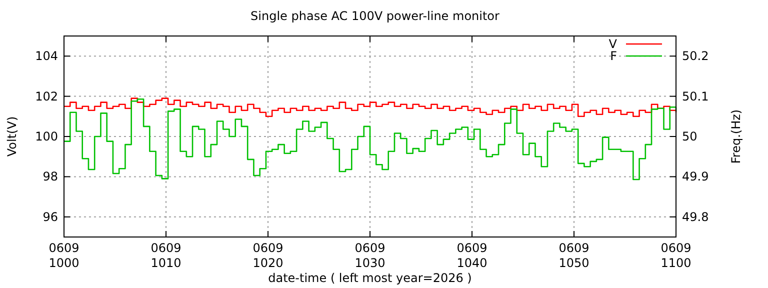 This screenshot has height=288, width=768. I want to click on legend-label: V, so click(613, 44).